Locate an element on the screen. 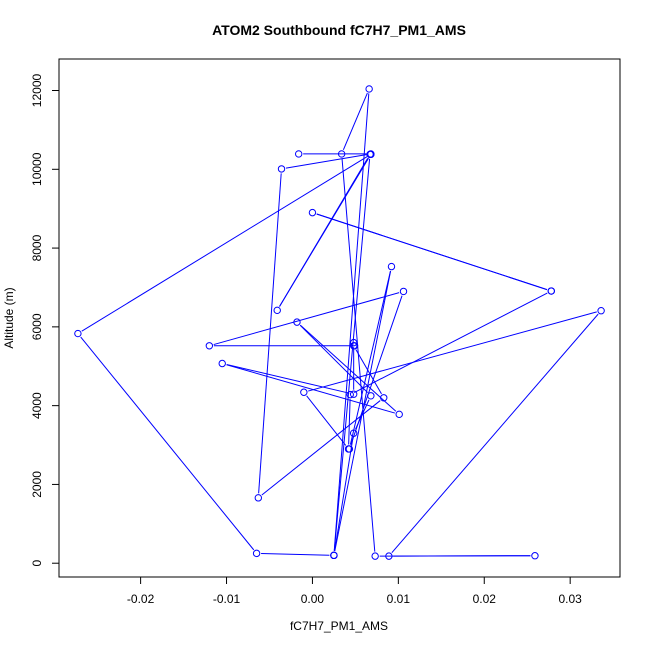 The height and width of the screenshot is (650, 650). y-tick-label: 8000 is located at coordinates (37, 247).